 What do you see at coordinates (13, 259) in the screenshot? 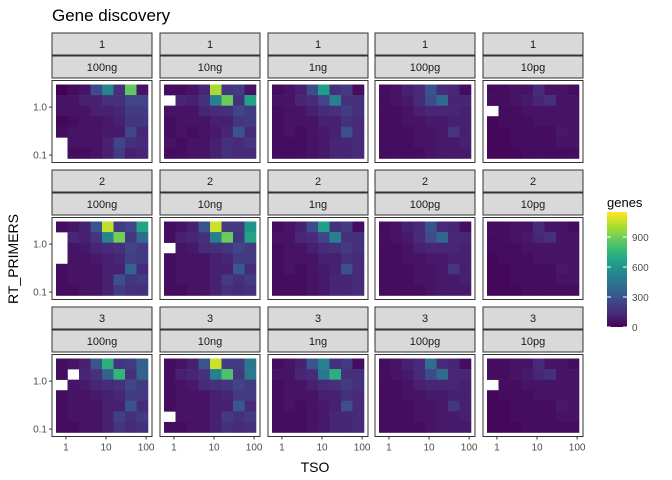
I see `y-axis-label: RT_PRIMERS` at bounding box center [13, 259].